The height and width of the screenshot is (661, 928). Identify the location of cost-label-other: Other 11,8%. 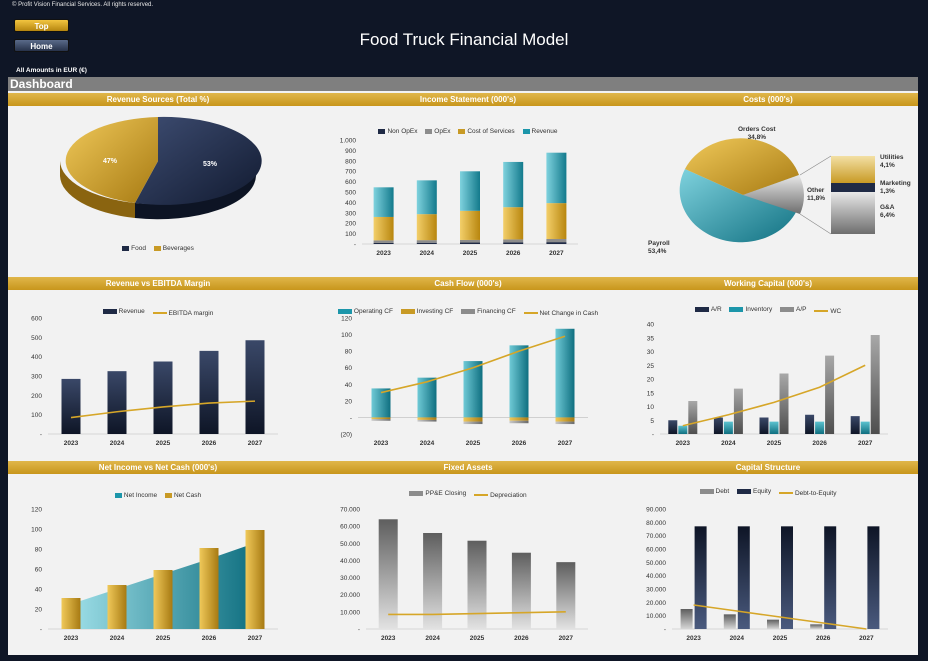
(816, 194).